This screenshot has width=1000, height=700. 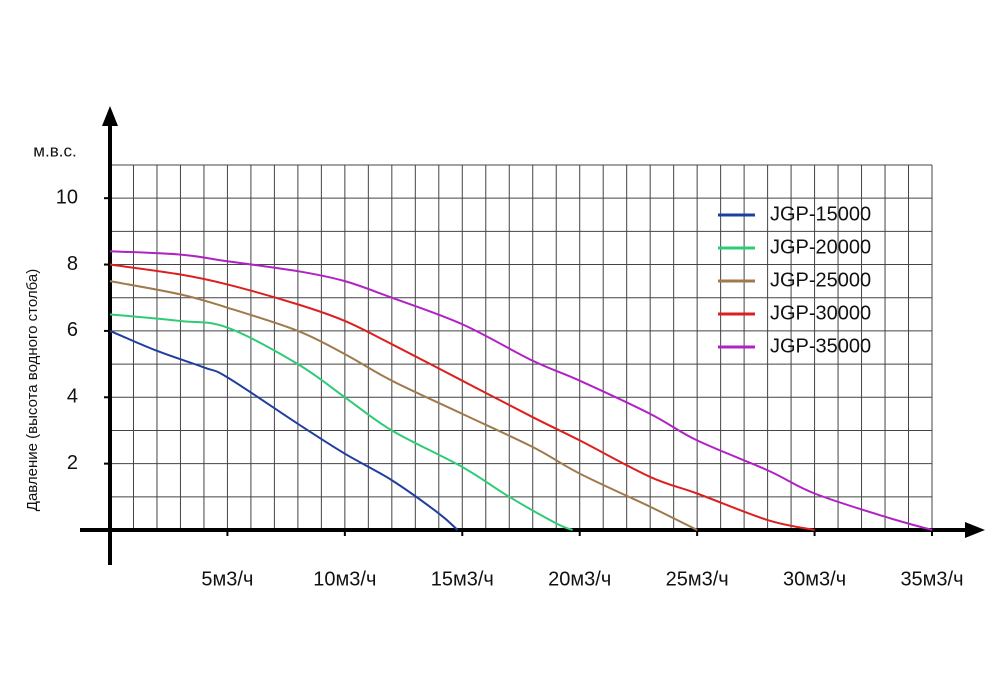 I want to click on x-tick-label: 25м3/ч, so click(x=697, y=579).